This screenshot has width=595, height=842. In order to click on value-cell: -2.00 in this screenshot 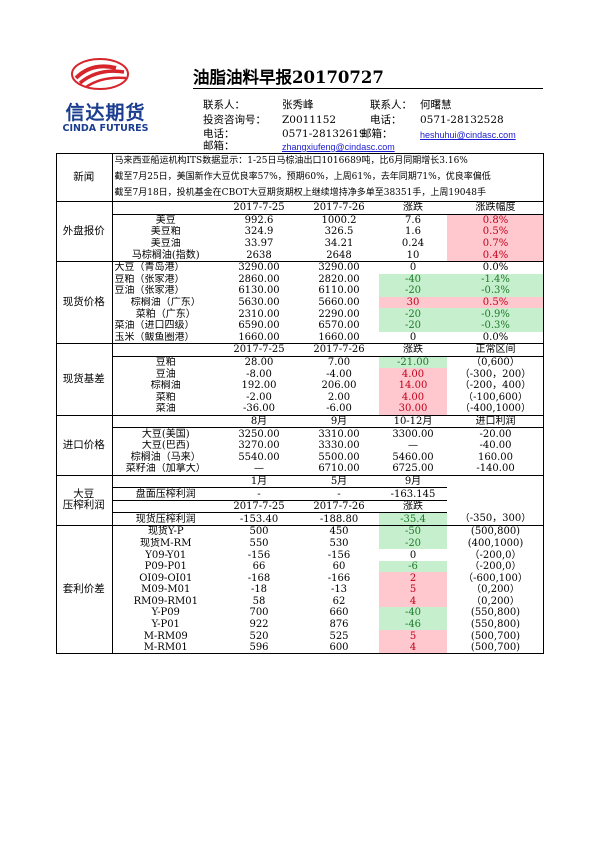, I will do `click(259, 397)`.